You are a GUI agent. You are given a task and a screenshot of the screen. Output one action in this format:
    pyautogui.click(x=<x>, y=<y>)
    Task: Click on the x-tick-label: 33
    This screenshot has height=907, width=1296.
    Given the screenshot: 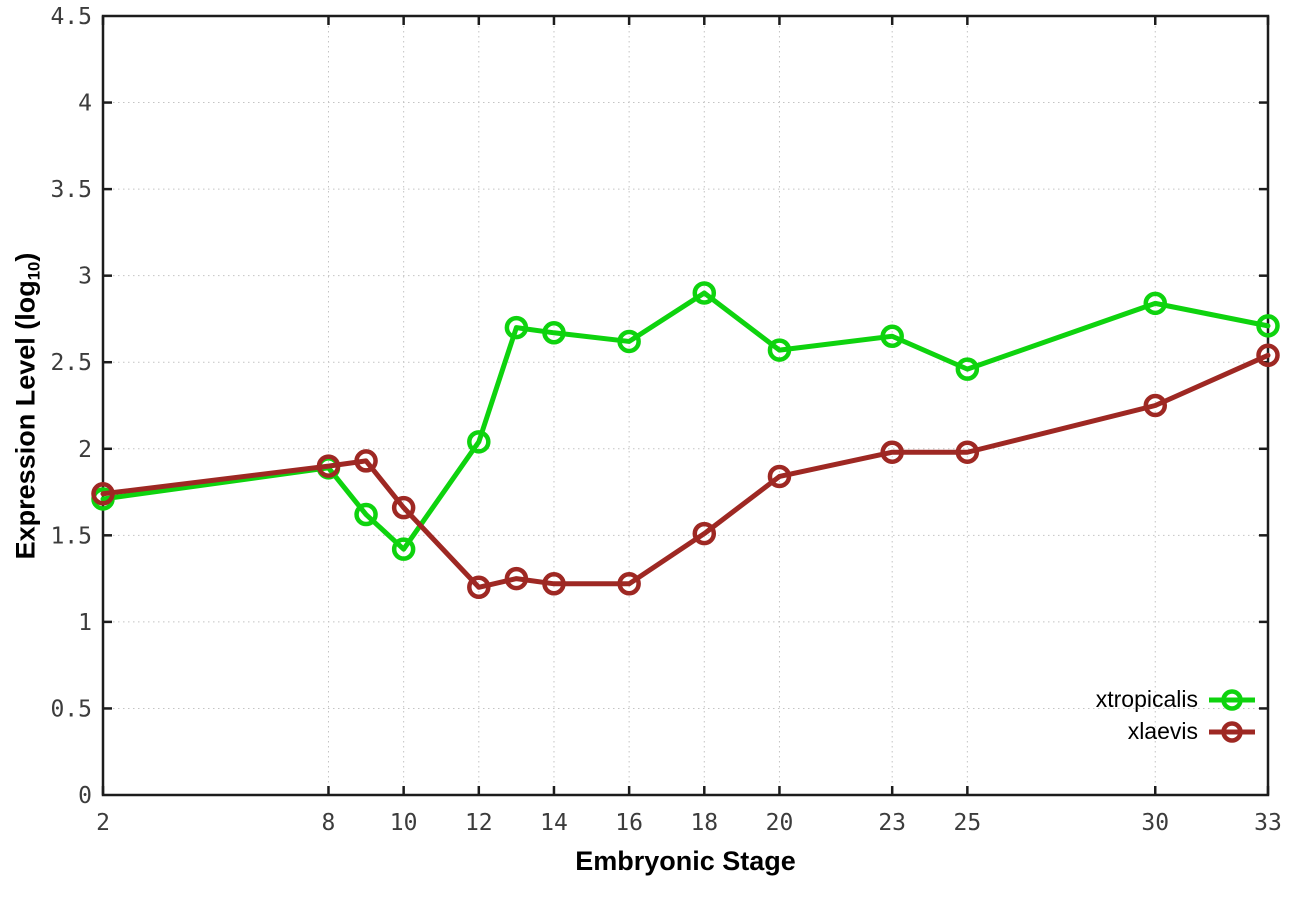 What is the action you would take?
    pyautogui.click(x=1268, y=823)
    